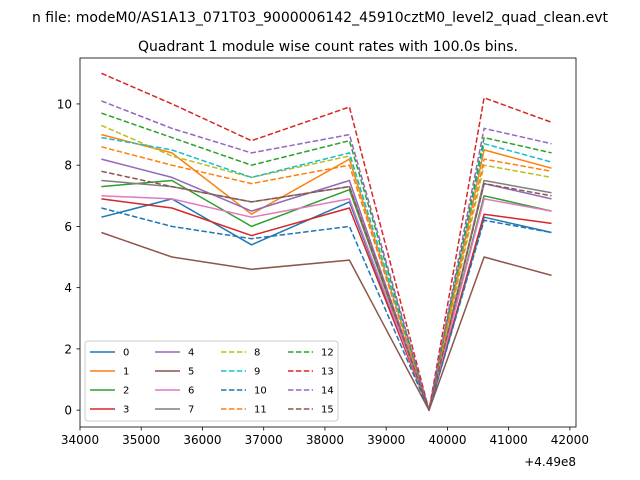 This screenshot has width=640, height=480. I want to click on x-tick-label: 40000, so click(447, 440).